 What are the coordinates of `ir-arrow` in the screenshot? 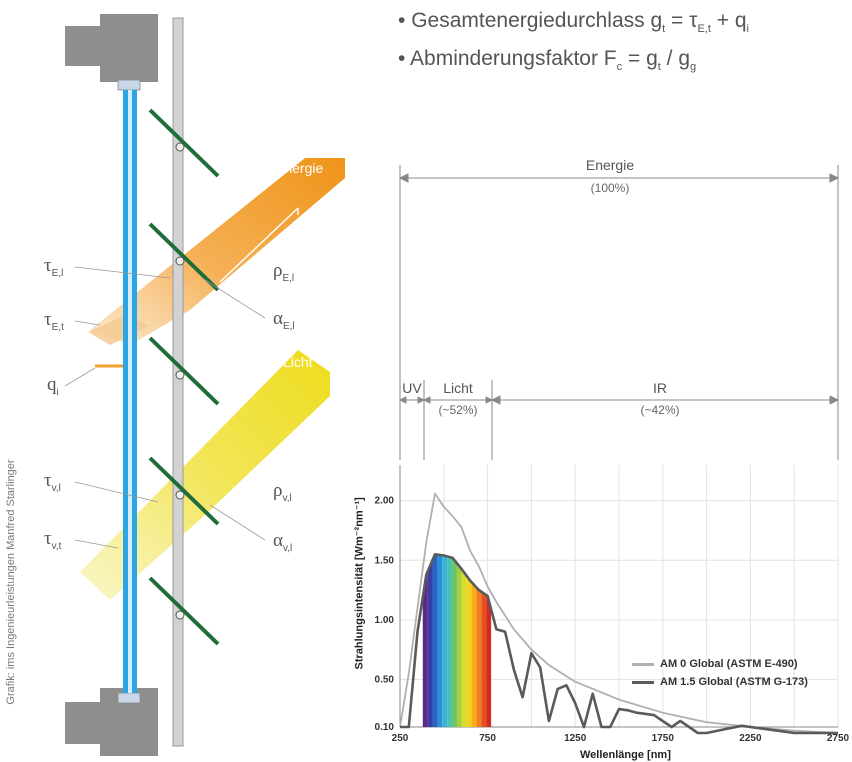 It's located at (665, 400).